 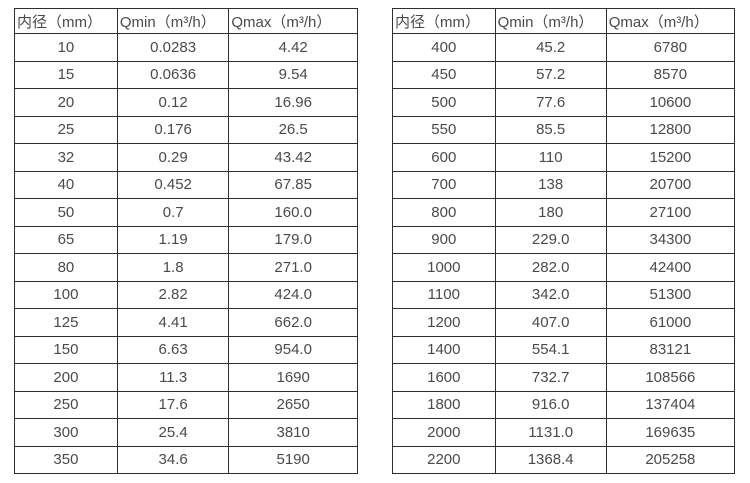 I want to click on table-cell: 108566, so click(x=670, y=377).